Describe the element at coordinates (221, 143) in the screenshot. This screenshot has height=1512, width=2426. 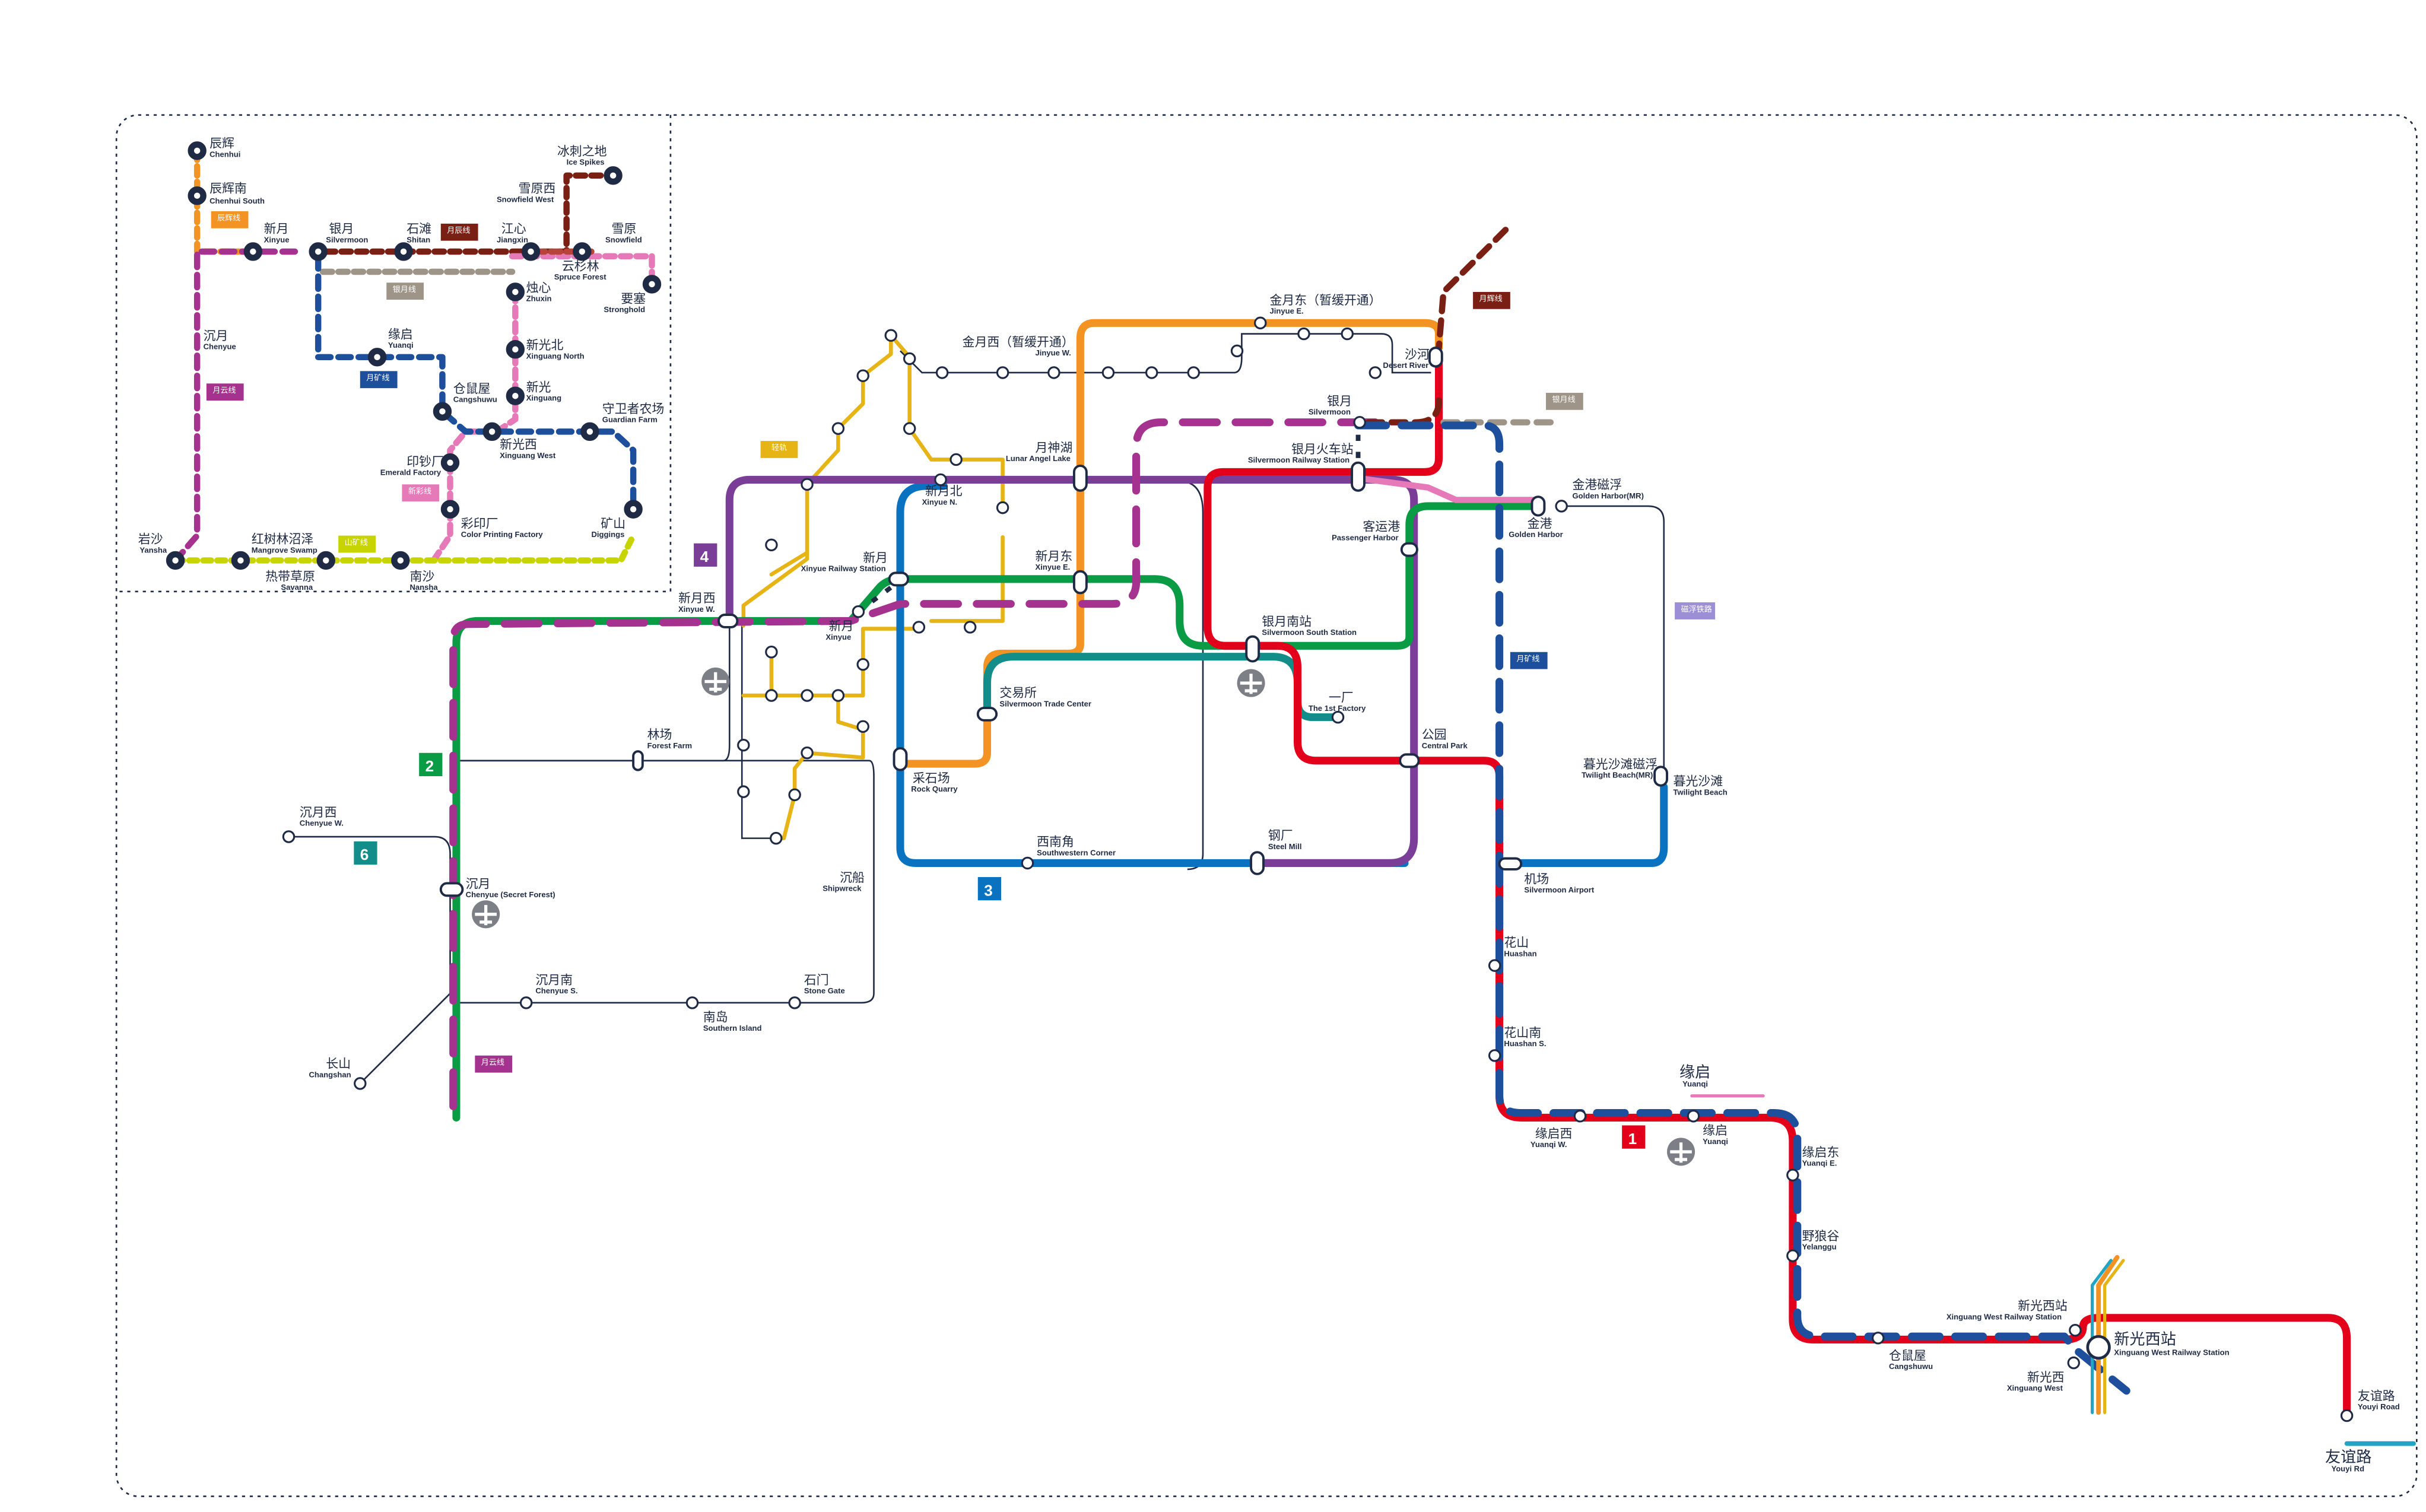
I see `svg-text: 辰辉` at that location.